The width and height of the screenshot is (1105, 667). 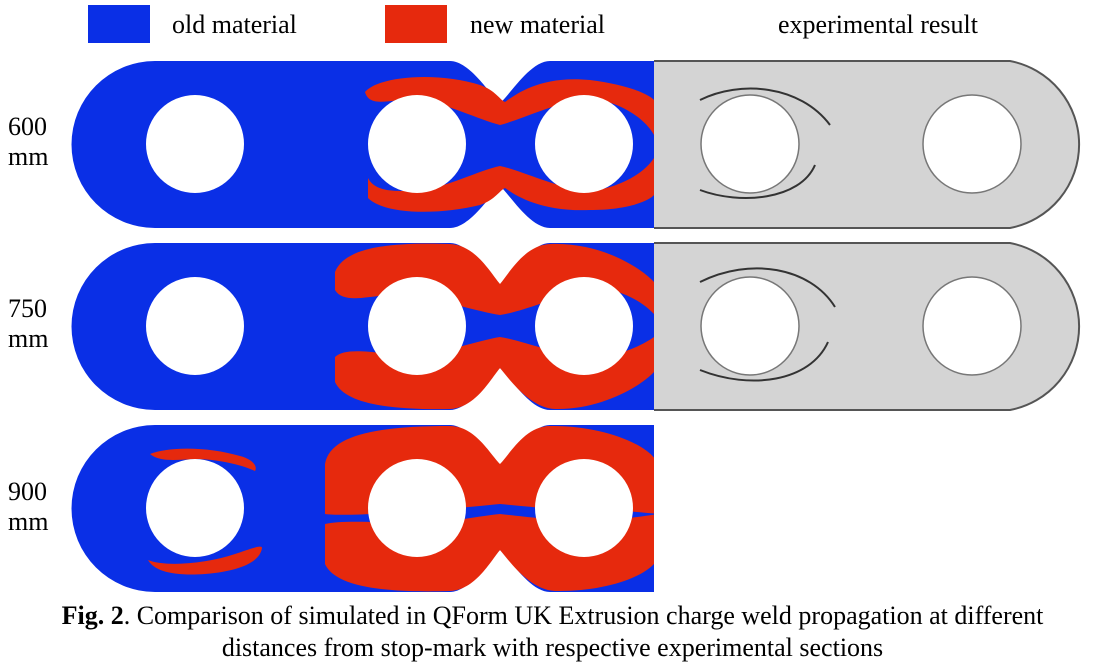 I want to click on legend-label-old-material: old material, so click(x=234, y=24).